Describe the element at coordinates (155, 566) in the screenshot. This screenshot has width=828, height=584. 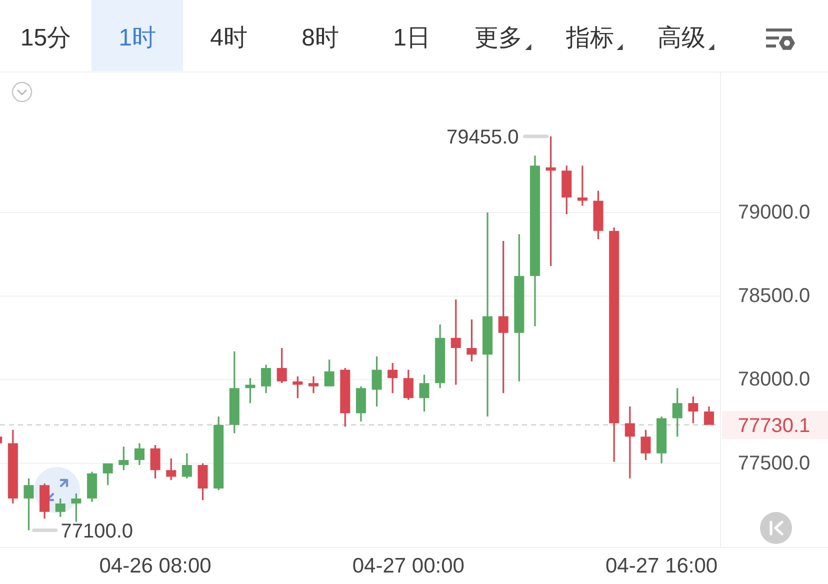
I see `x-tick-label: 04-26 08:00` at that location.